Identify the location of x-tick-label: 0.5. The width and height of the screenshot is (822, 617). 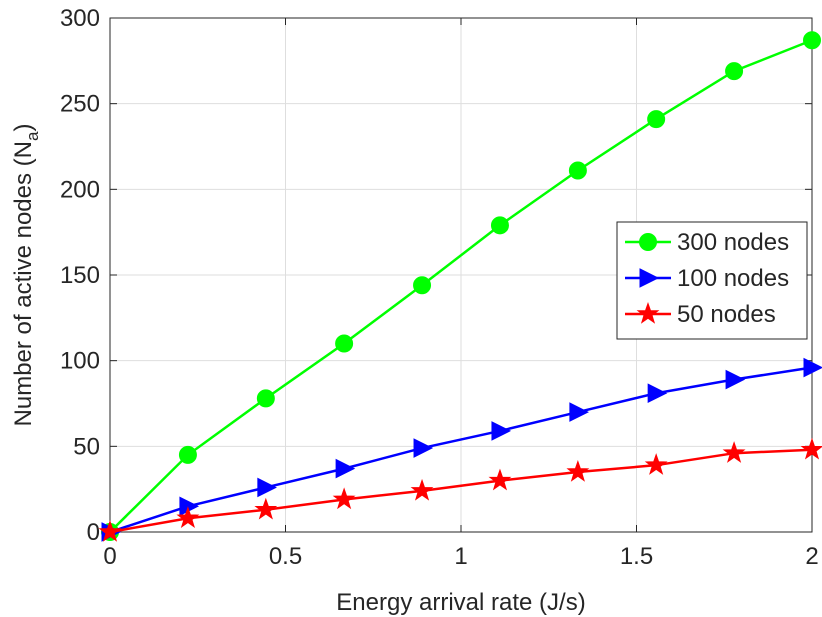
(285, 556).